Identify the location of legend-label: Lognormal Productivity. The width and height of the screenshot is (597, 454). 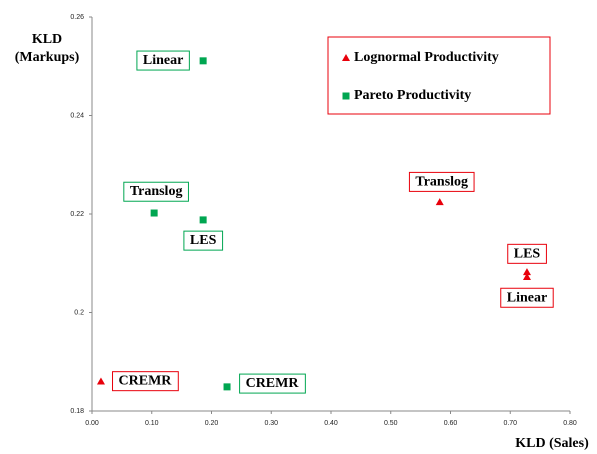
(426, 57).